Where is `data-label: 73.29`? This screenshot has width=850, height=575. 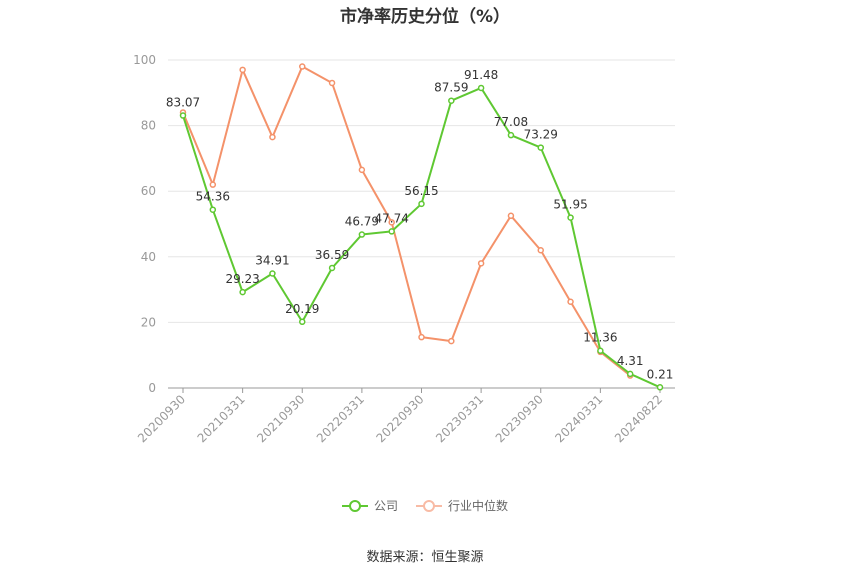 data-label: 73.29 is located at coordinates (541, 135).